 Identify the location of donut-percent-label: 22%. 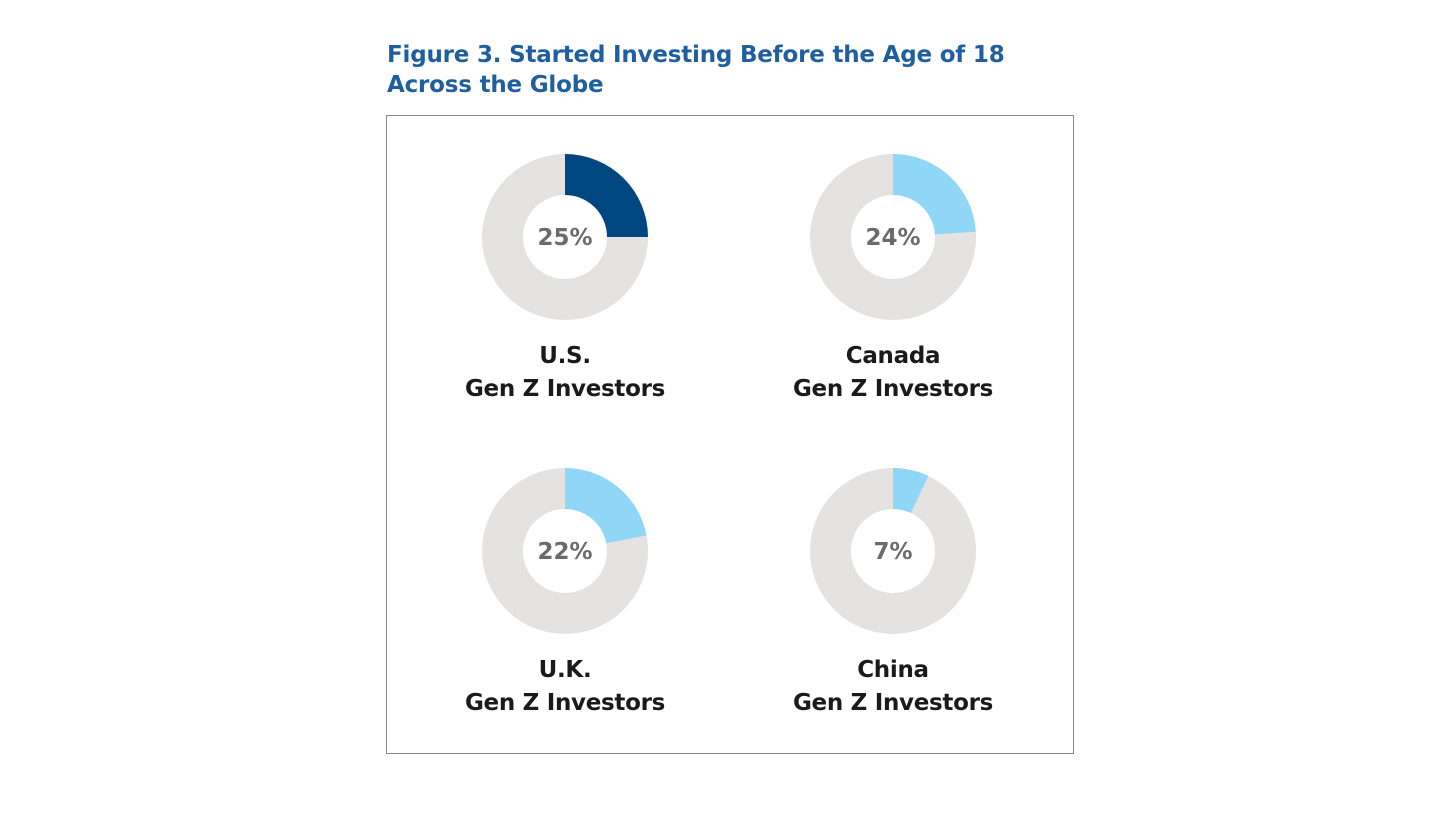
(564, 552).